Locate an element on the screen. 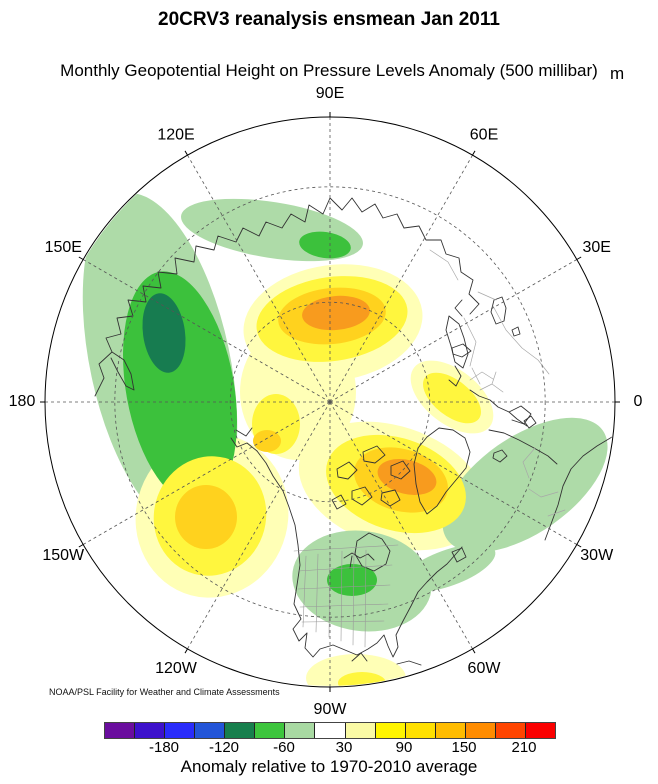  longitude-label-60W: 60W is located at coordinates (485, 668).